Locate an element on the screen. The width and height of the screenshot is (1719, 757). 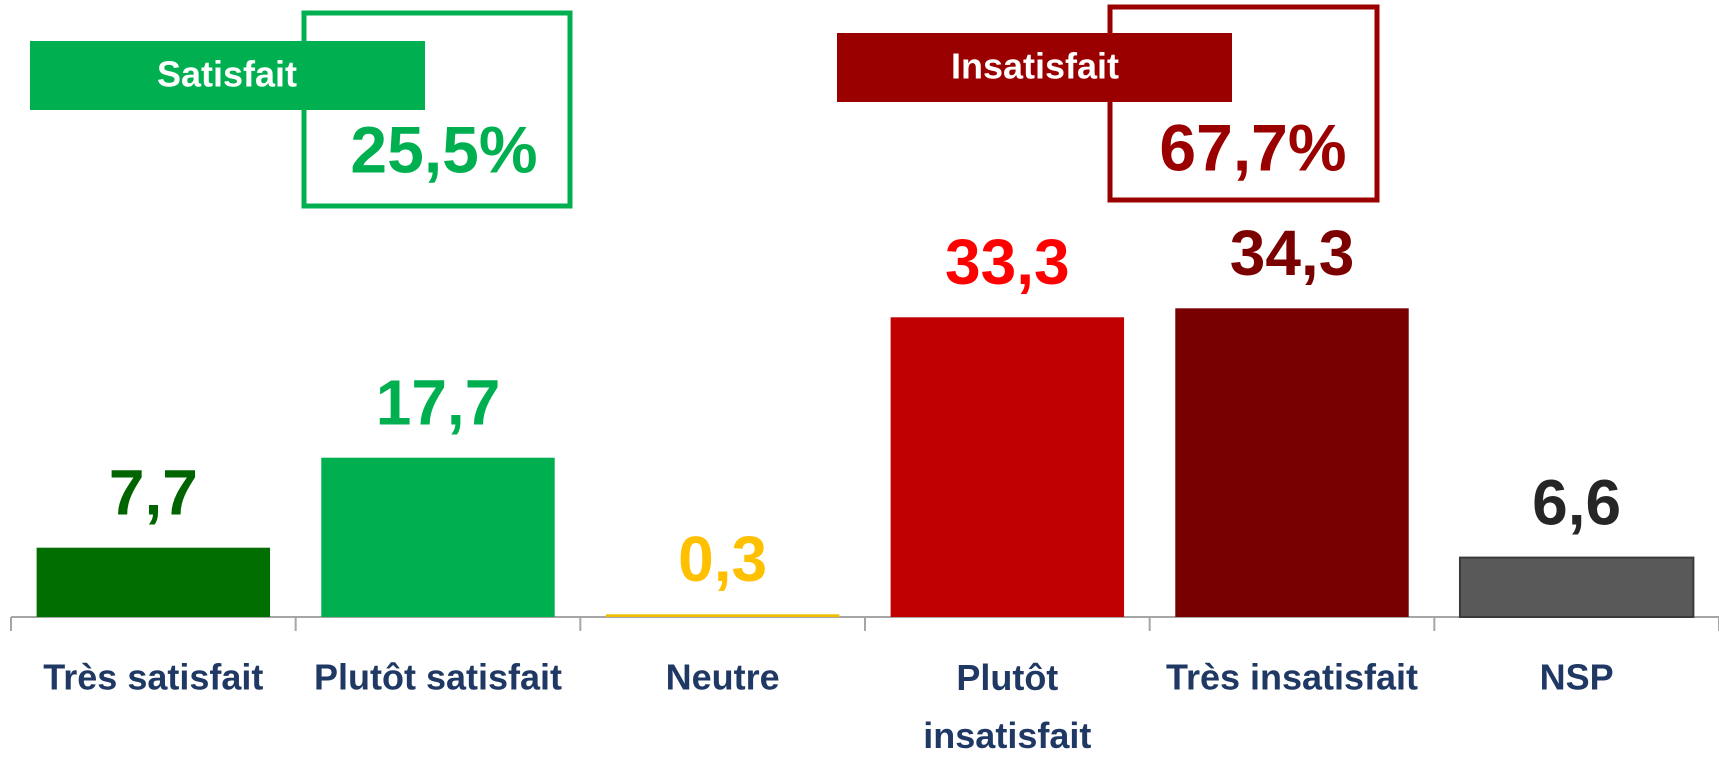
annotation-label: Satisfait is located at coordinates (227, 74).